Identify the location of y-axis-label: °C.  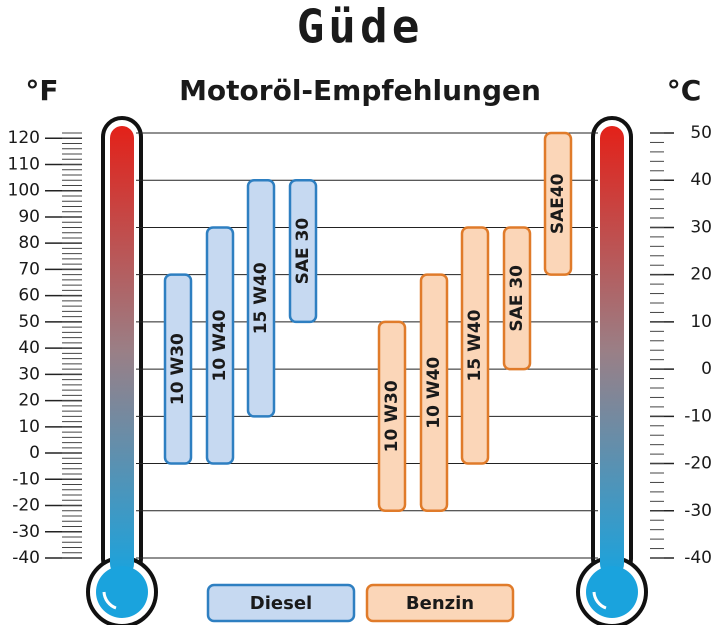
(684, 90).